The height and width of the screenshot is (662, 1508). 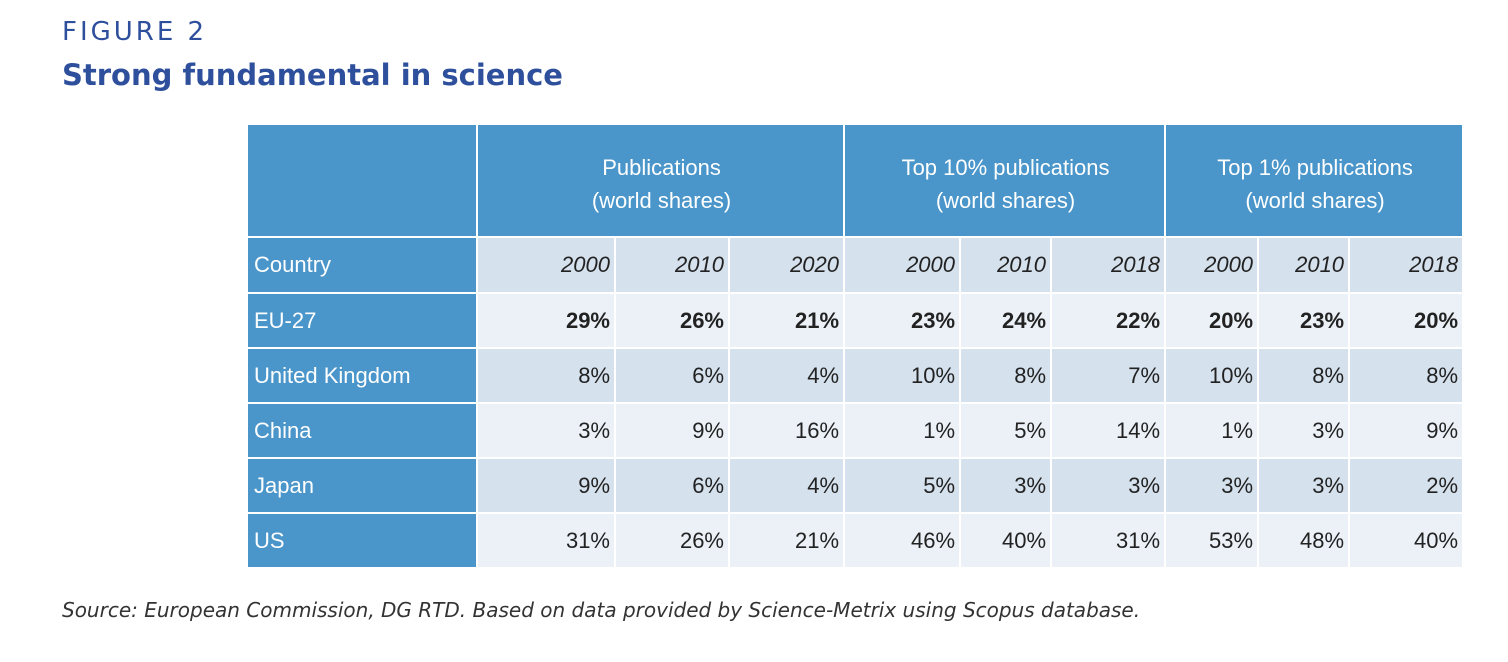 What do you see at coordinates (1212, 540) in the screenshot?
I see `value-cell: 53%` at bounding box center [1212, 540].